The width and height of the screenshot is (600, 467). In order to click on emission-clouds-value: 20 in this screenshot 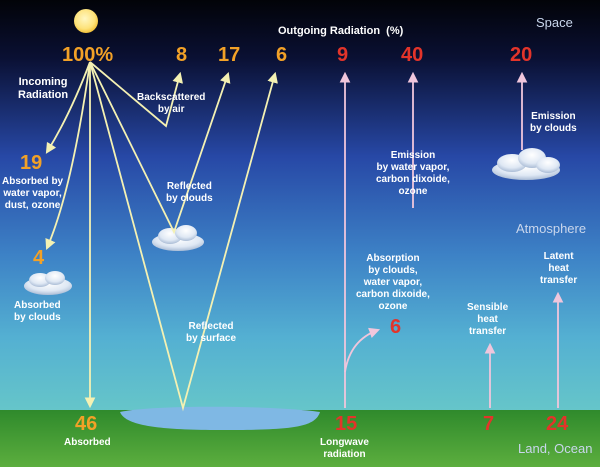, I will do `click(521, 55)`.